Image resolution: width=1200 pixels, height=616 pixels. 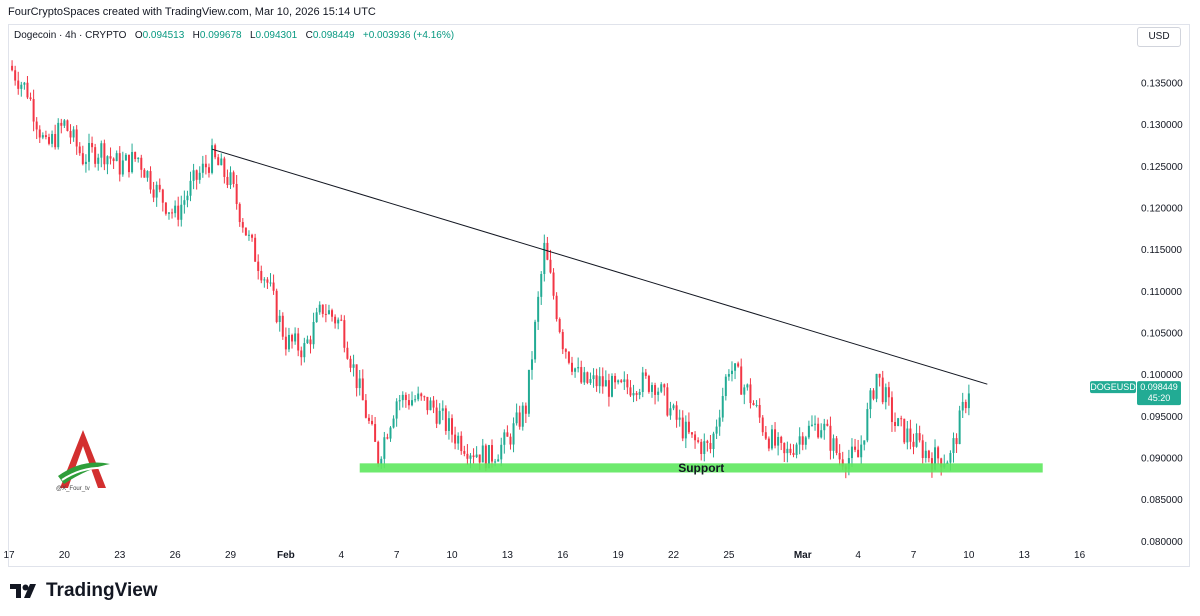 I want to click on y-tick-label: 0.120000, so click(x=1162, y=209).